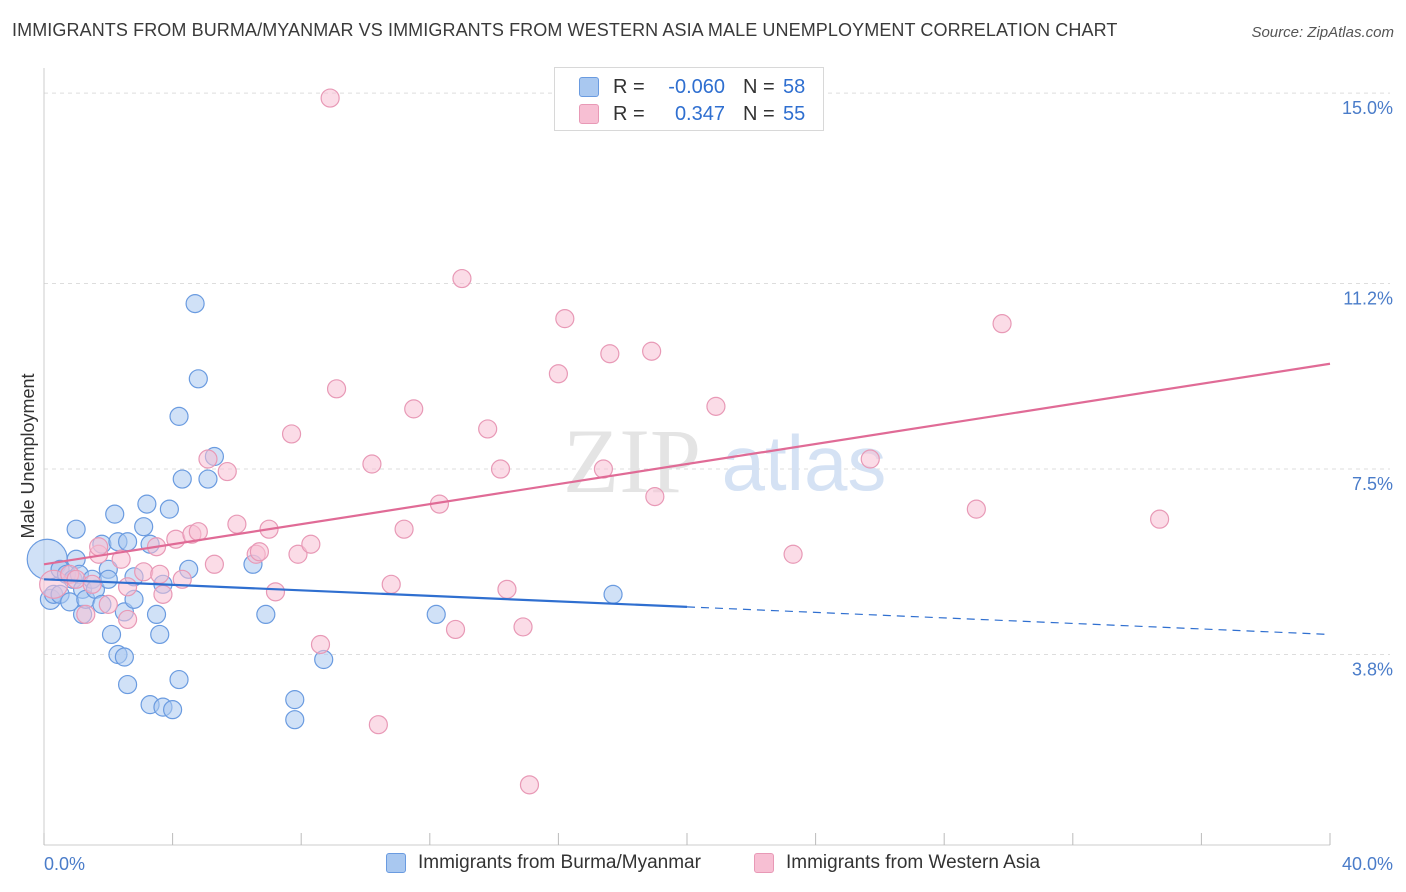 The image size is (1406, 892). What do you see at coordinates (1372, 484) in the screenshot?
I see `y-tick-label: 7.5%` at bounding box center [1372, 484].